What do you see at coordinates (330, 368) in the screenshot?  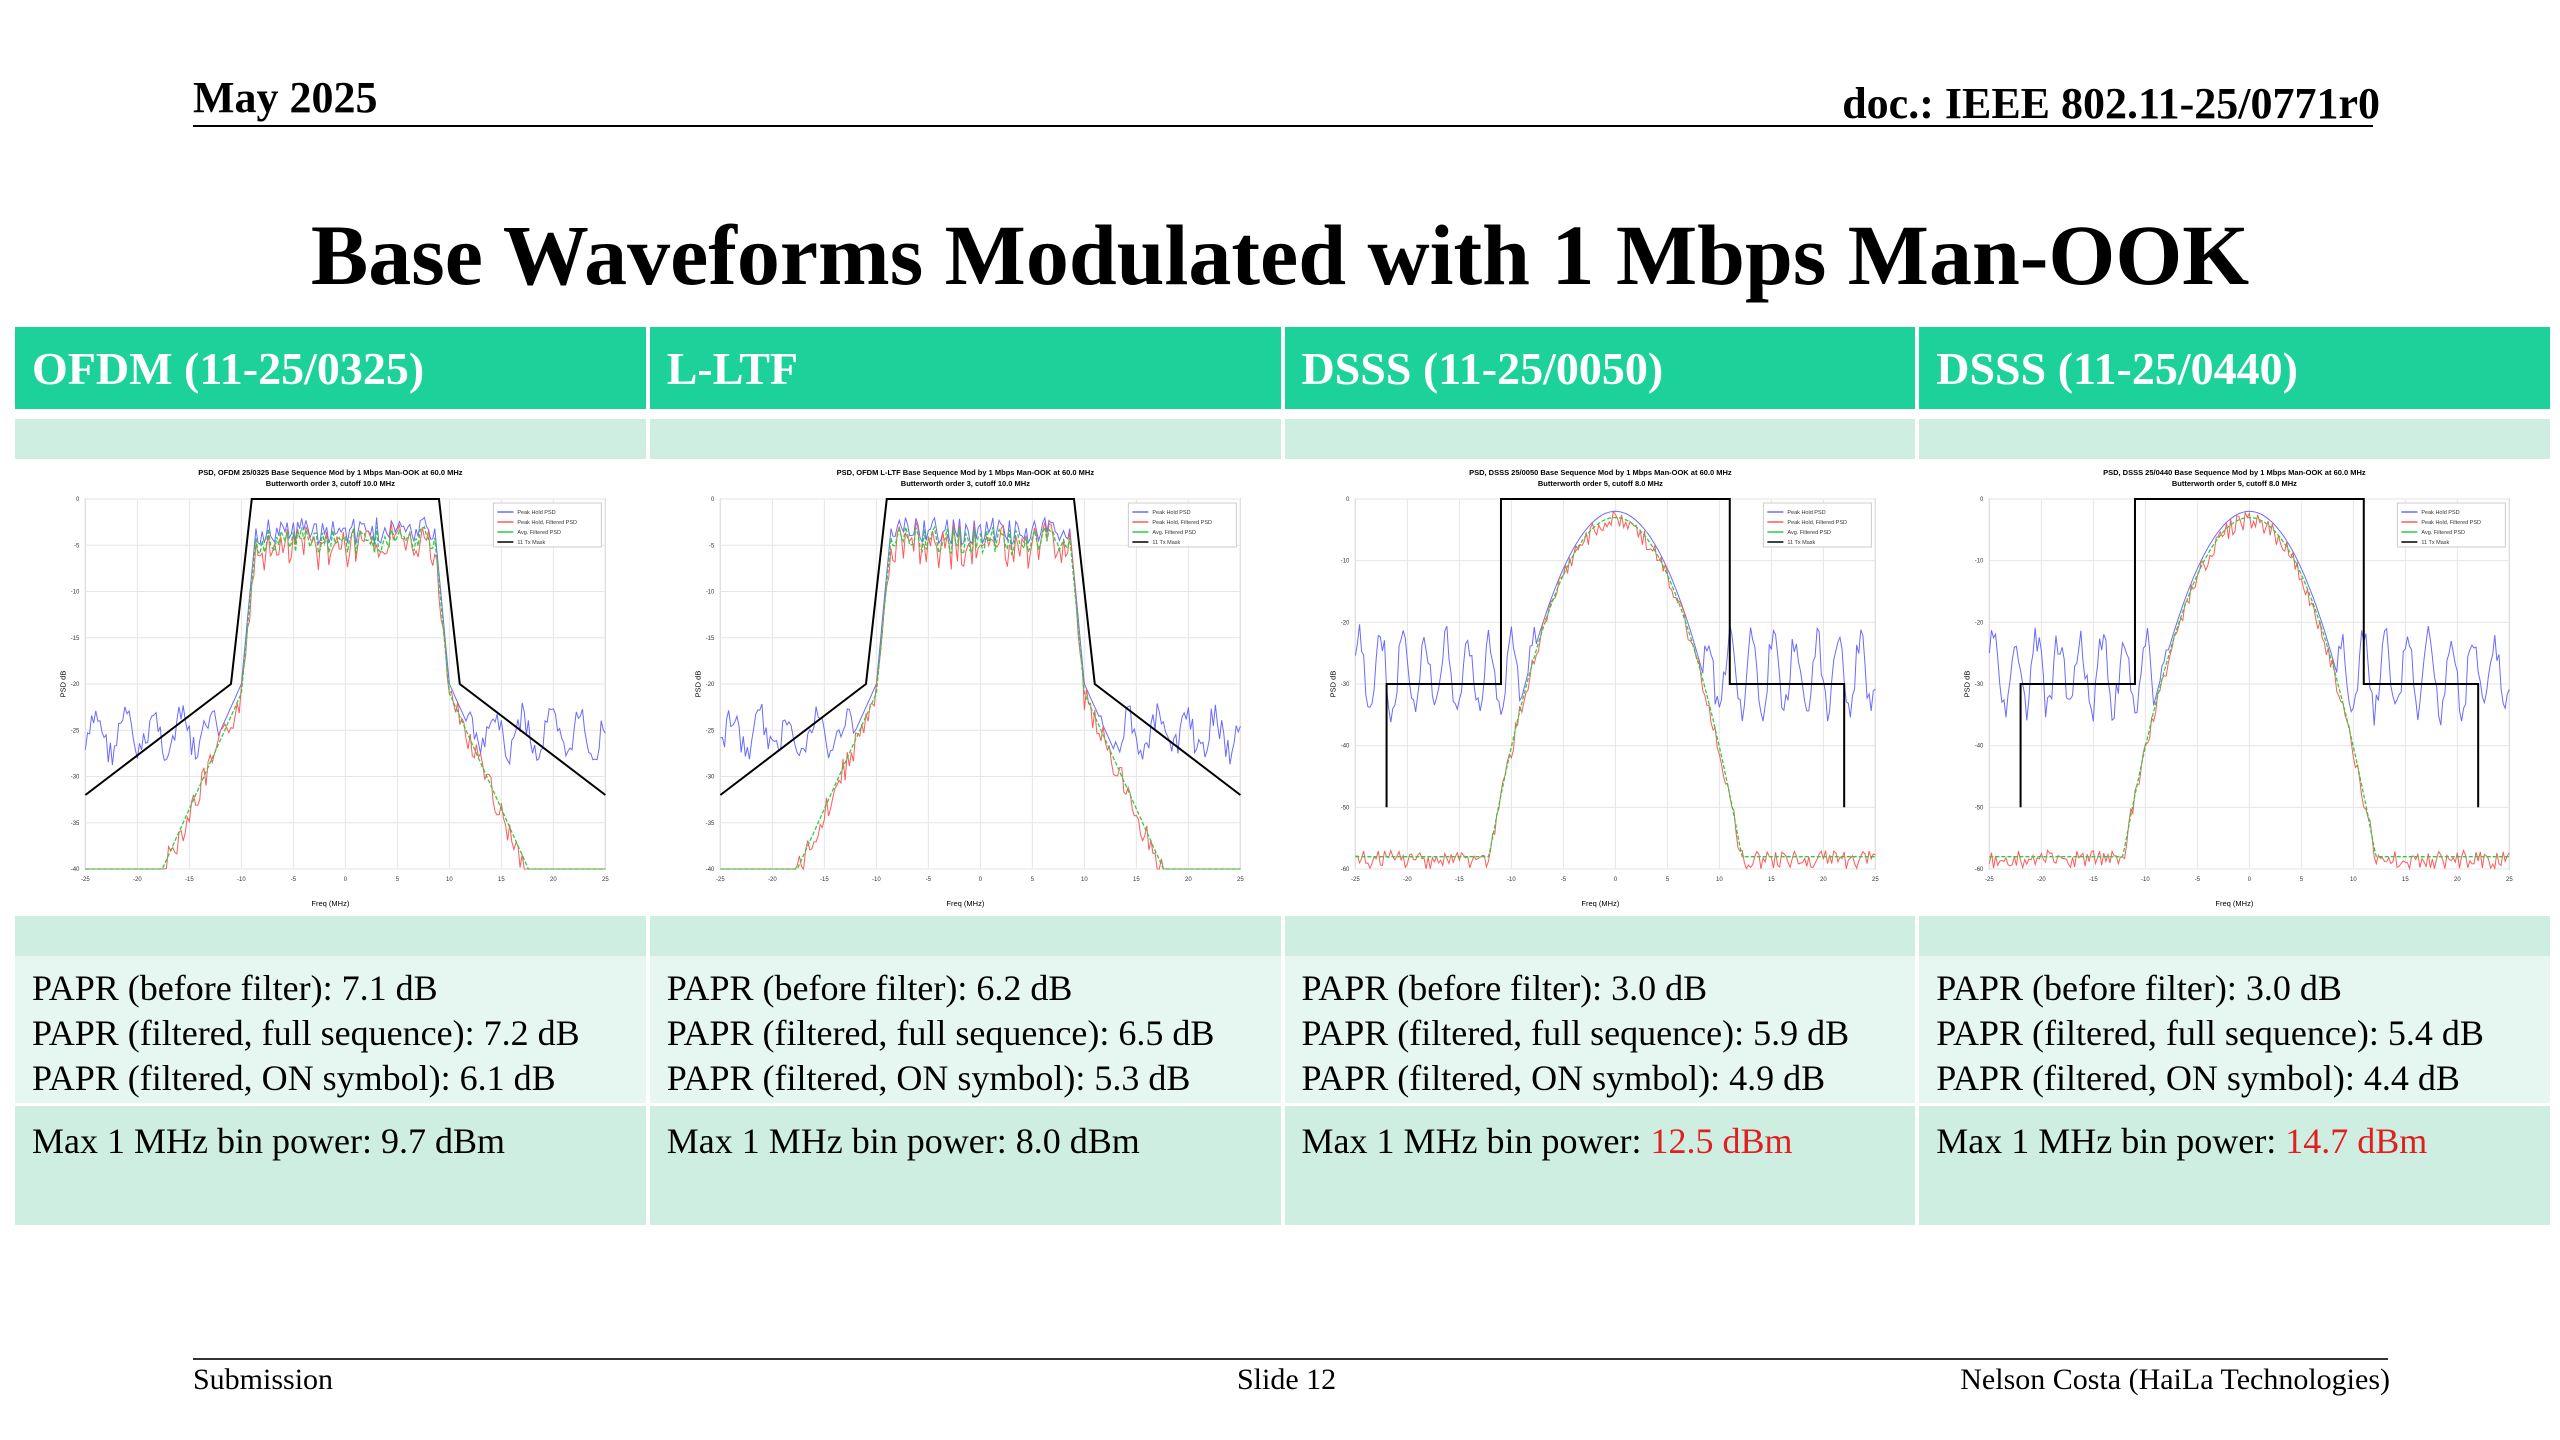 I see `column-heading: OFDM (11-25/0325)` at bounding box center [330, 368].